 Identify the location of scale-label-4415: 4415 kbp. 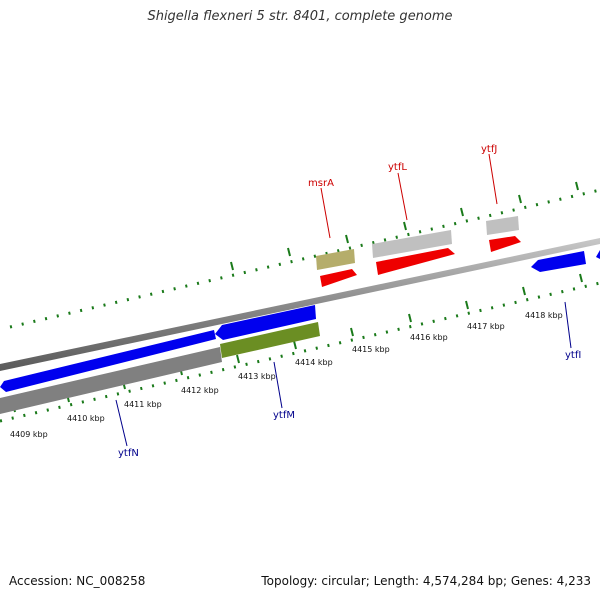
(371, 349).